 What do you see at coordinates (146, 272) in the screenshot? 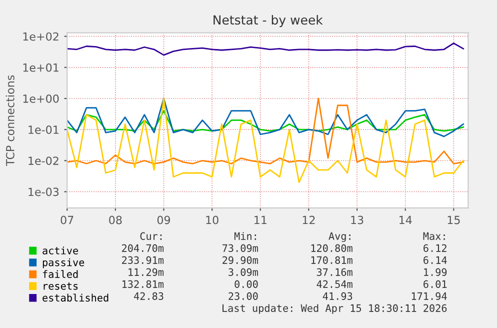
I see `text: 11.29m` at bounding box center [146, 272].